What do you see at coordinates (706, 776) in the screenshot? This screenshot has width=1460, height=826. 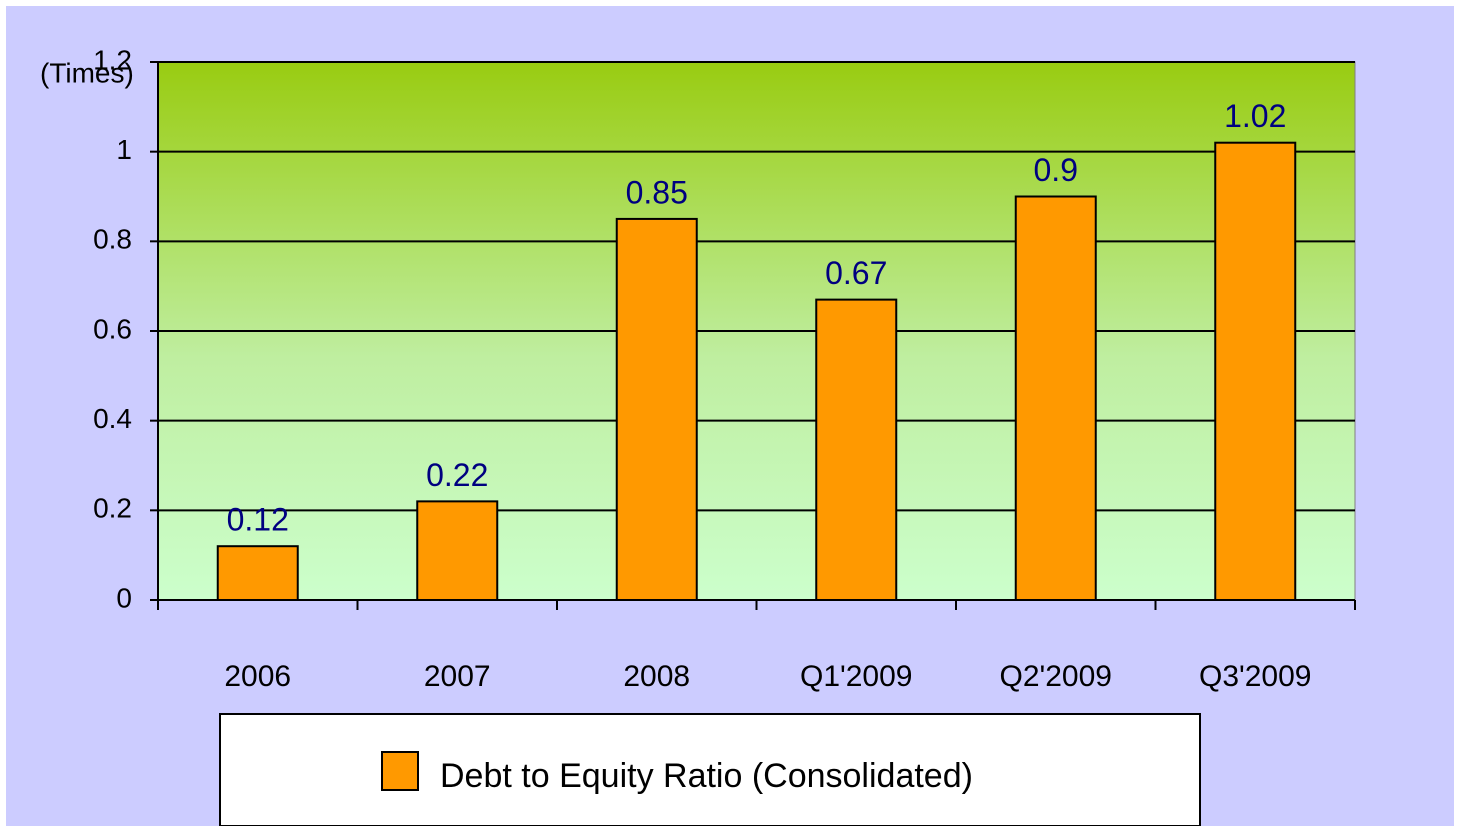 I see `legend-label: Debt to Equity Ratio (Consolidated)` at bounding box center [706, 776].